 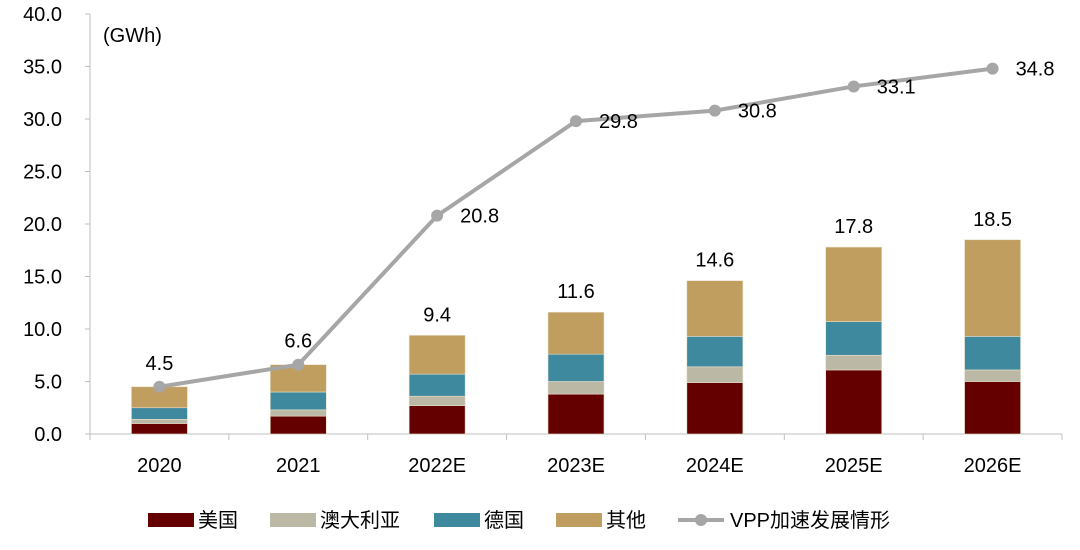 I want to click on bar-total-label: 9.4, so click(x=437, y=315).